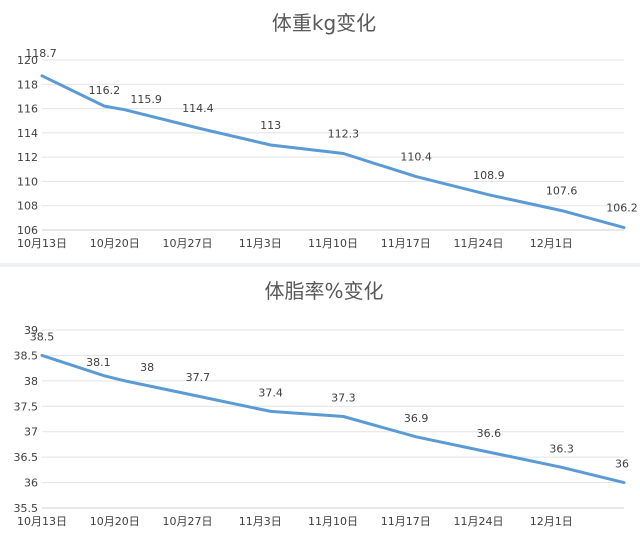 The width and height of the screenshot is (640, 540). I want to click on y-tick-label: 36.5, so click(26, 457).